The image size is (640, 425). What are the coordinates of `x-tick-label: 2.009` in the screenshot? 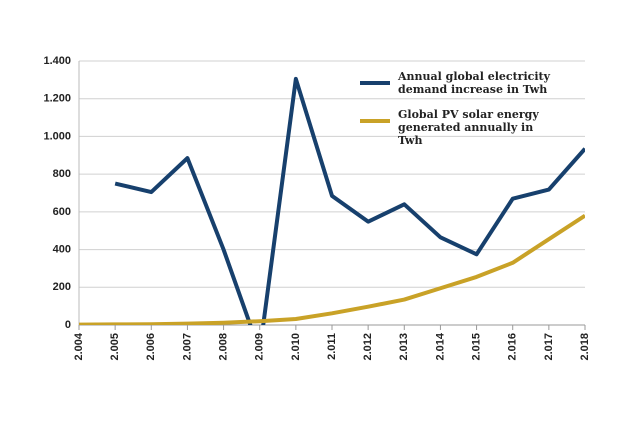 It's located at (260, 347).